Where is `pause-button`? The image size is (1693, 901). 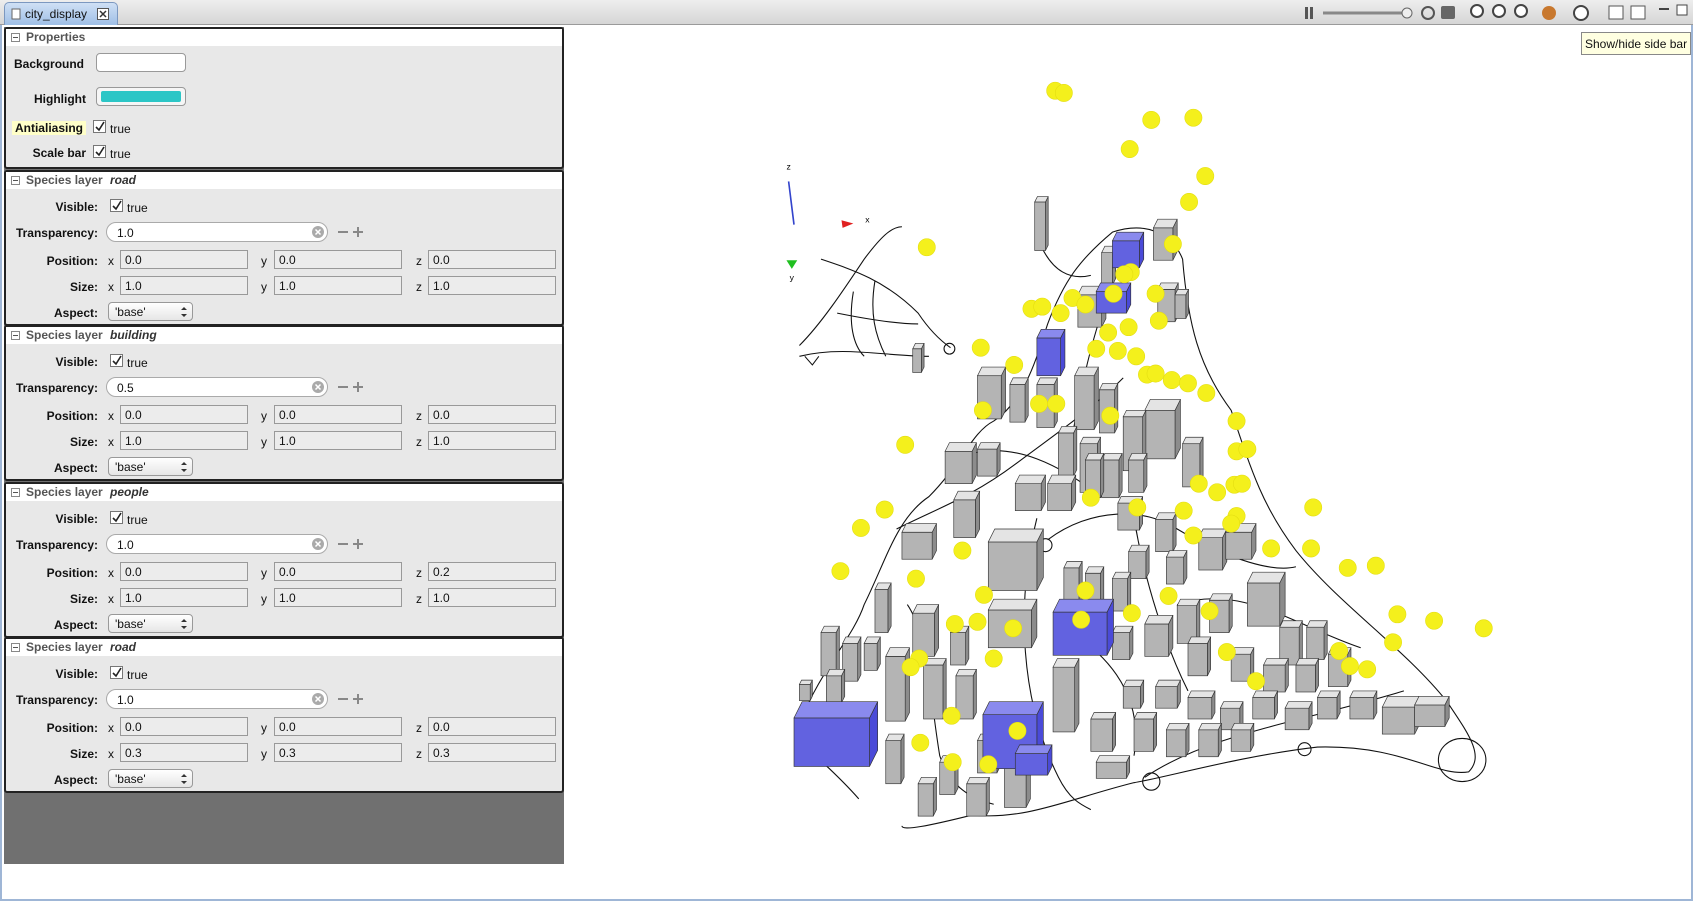
pause-button is located at coordinates (1306, 13).